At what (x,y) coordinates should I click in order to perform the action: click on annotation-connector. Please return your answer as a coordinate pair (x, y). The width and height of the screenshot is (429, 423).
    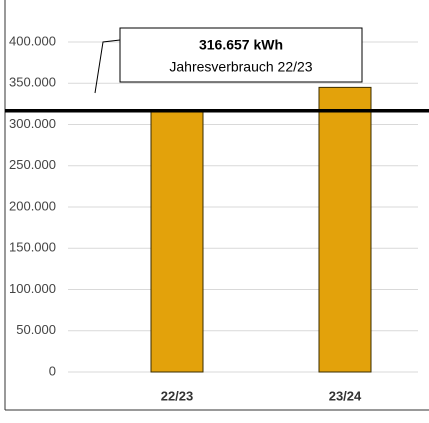
    Looking at the image, I should click on (107, 66).